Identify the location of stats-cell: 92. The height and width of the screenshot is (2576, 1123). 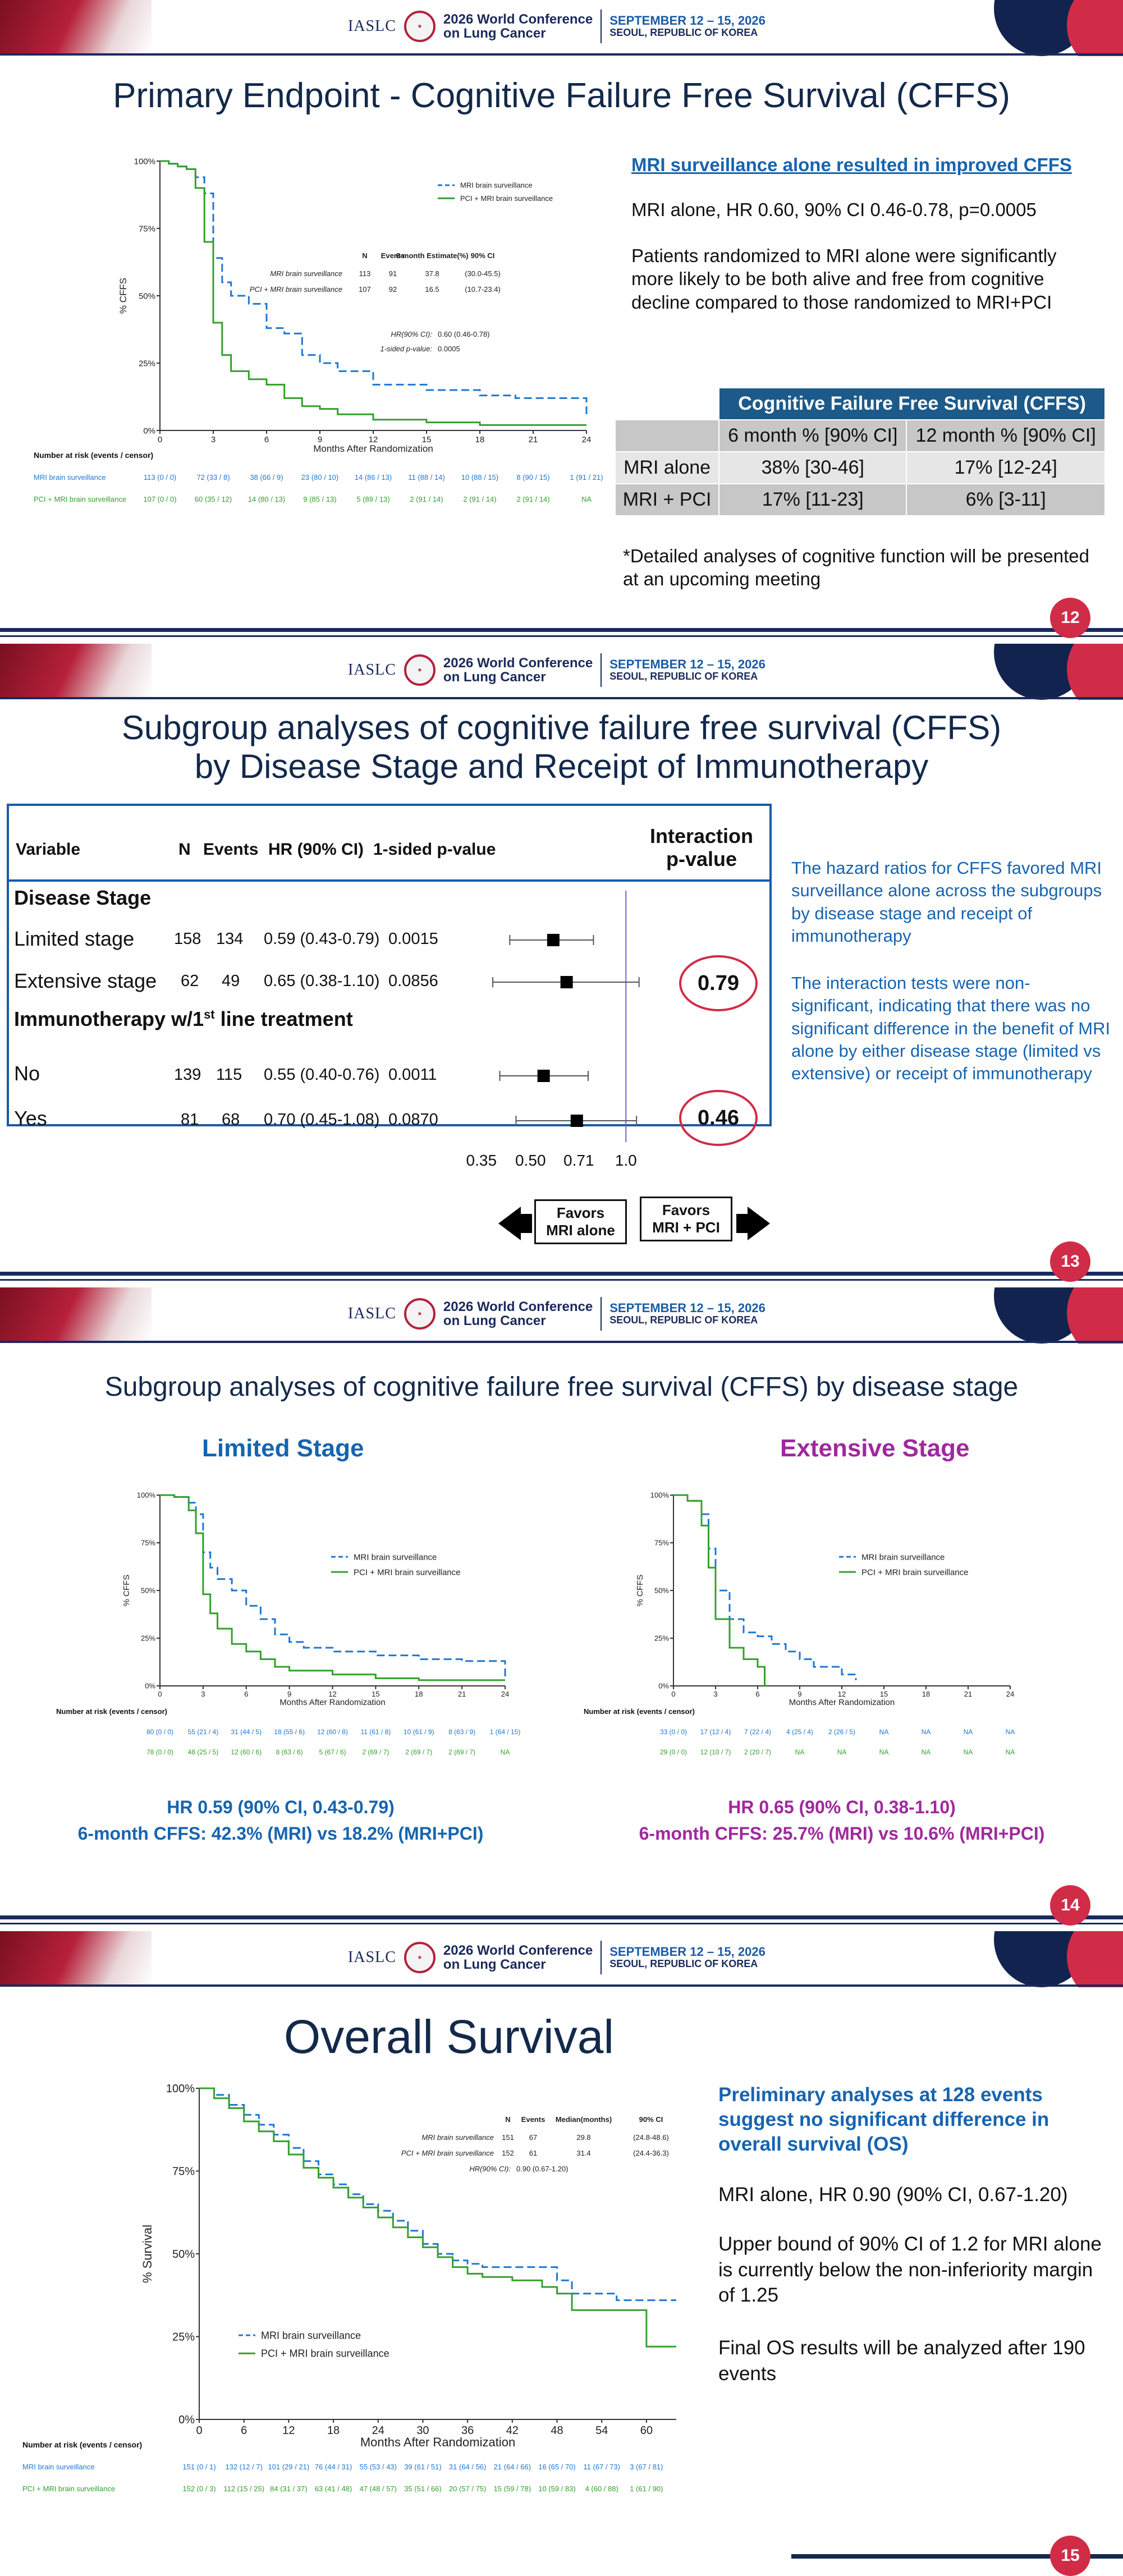
(393, 289).